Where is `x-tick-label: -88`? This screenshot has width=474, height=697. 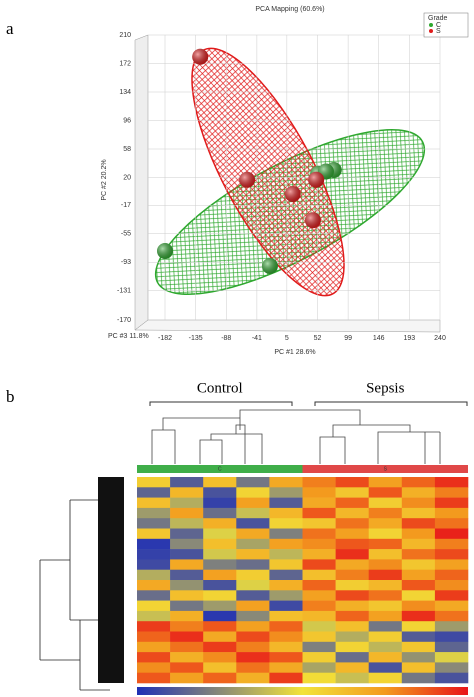
x-tick-label: -88 is located at coordinates (226, 338).